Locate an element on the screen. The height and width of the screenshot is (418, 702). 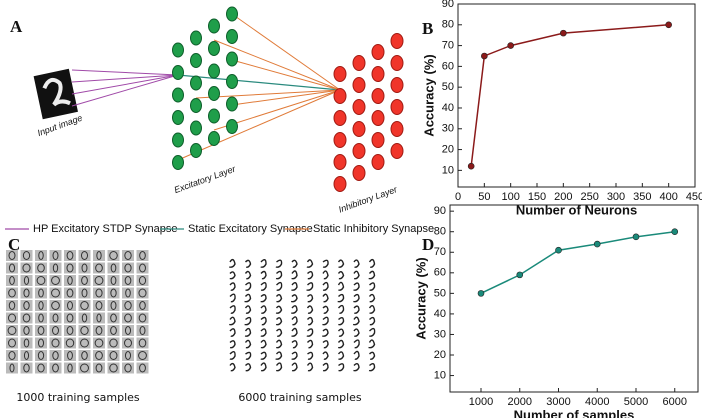
data-point is located at coordinates (558, 250).